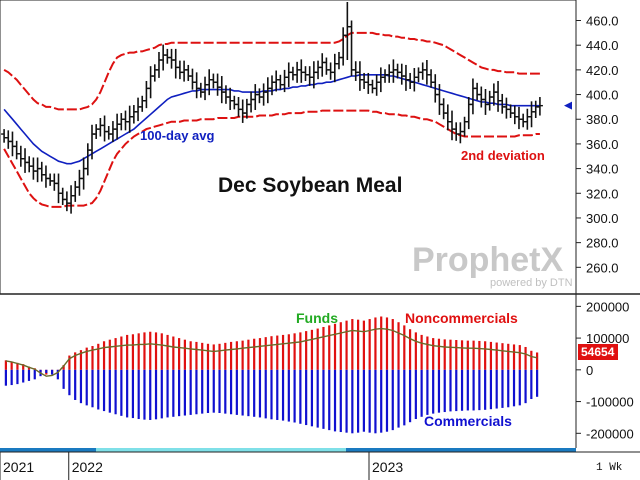 This screenshot has width=640, height=480. What do you see at coordinates (18, 467) in the screenshot?
I see `date-label: 2021` at bounding box center [18, 467].